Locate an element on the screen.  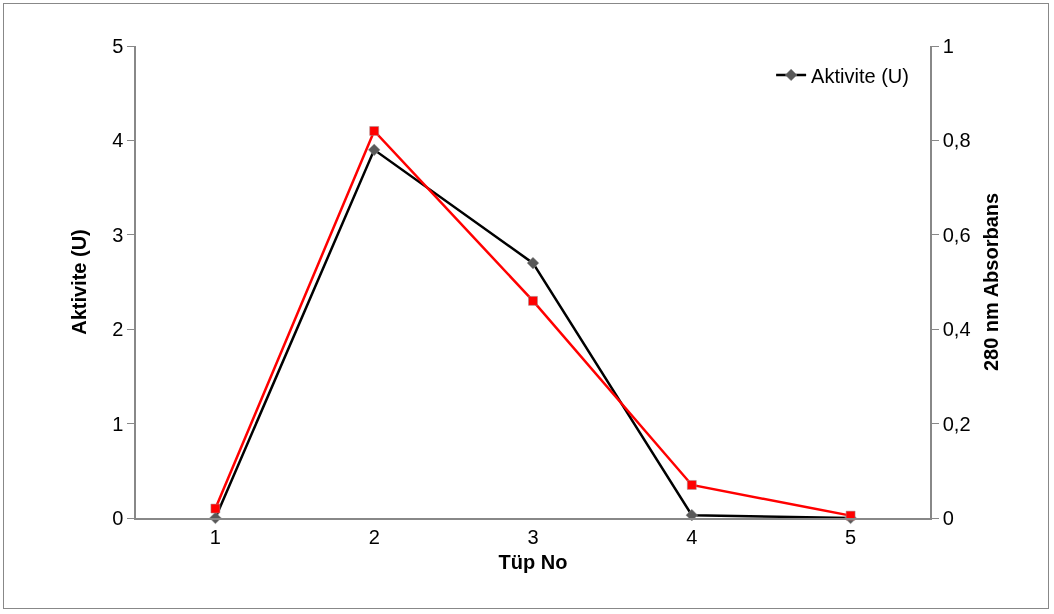
y2-tick-label: 0,8 is located at coordinates (956, 140).